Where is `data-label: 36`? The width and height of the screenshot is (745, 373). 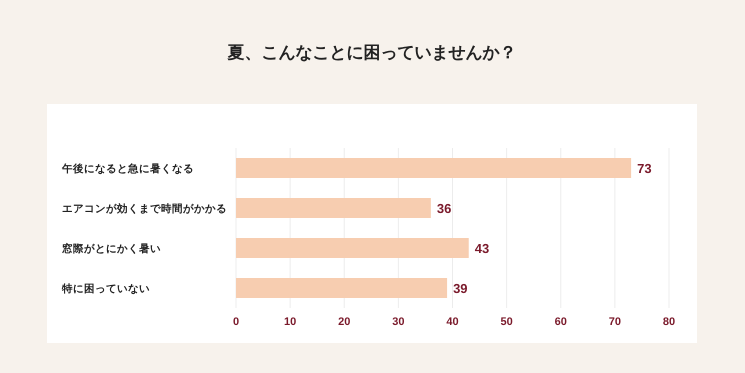 data-label: 36 is located at coordinates (444, 208).